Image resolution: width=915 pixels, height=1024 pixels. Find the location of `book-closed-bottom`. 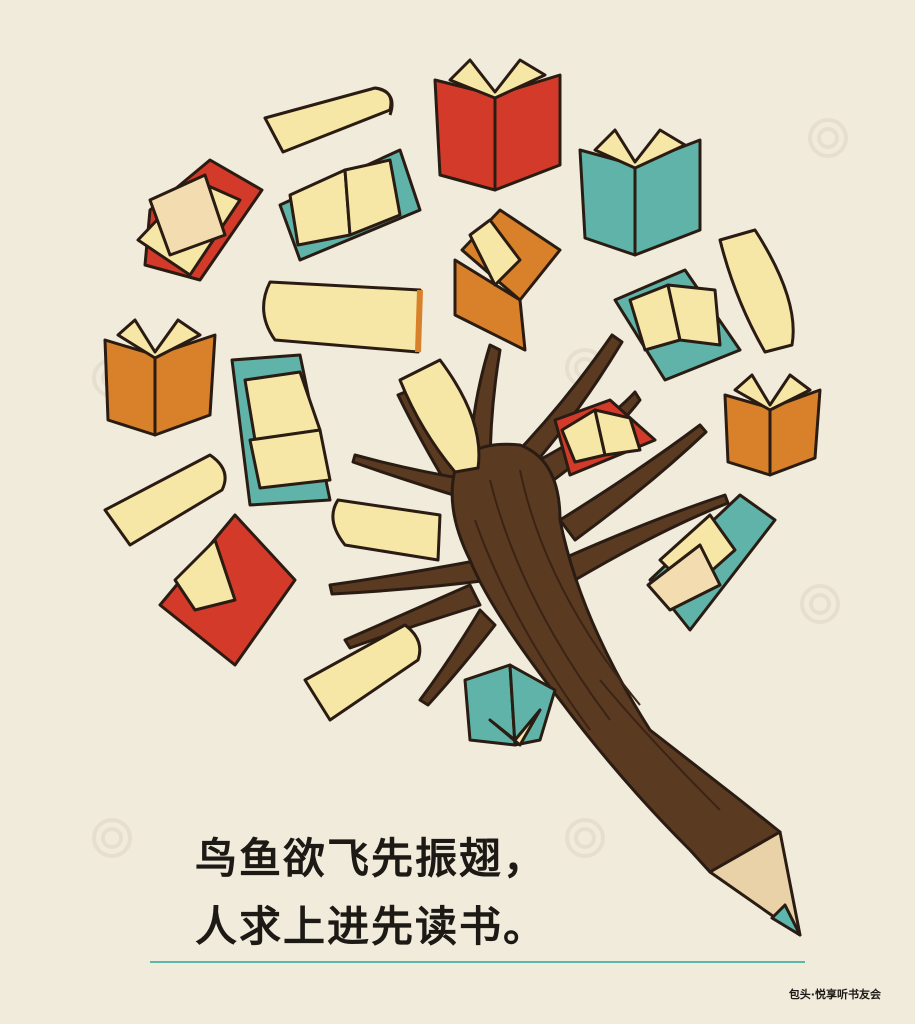

book-closed-bottom is located at coordinates (362, 672).